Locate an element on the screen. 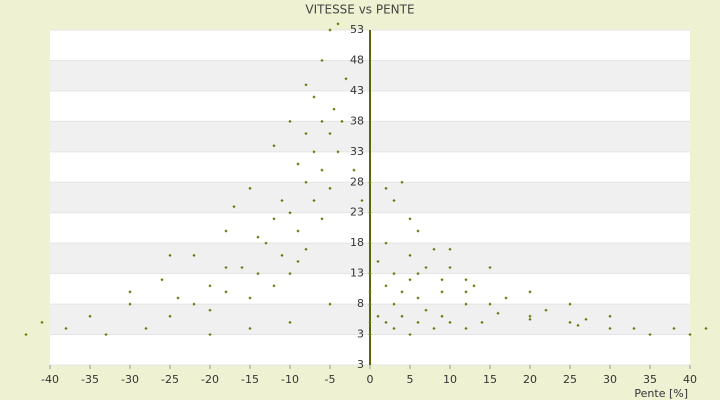 The width and height of the screenshot is (720, 400). x-tick-label: 25 is located at coordinates (570, 379).